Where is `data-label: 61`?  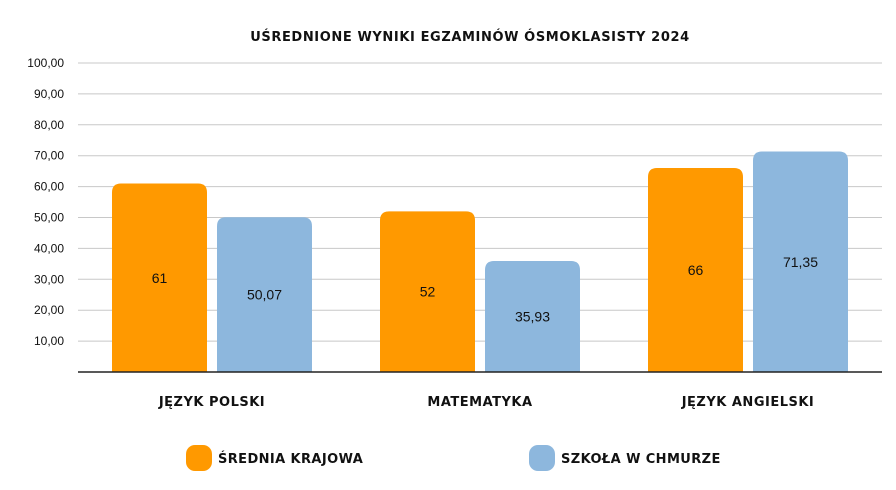 data-label: 61 is located at coordinates (160, 278).